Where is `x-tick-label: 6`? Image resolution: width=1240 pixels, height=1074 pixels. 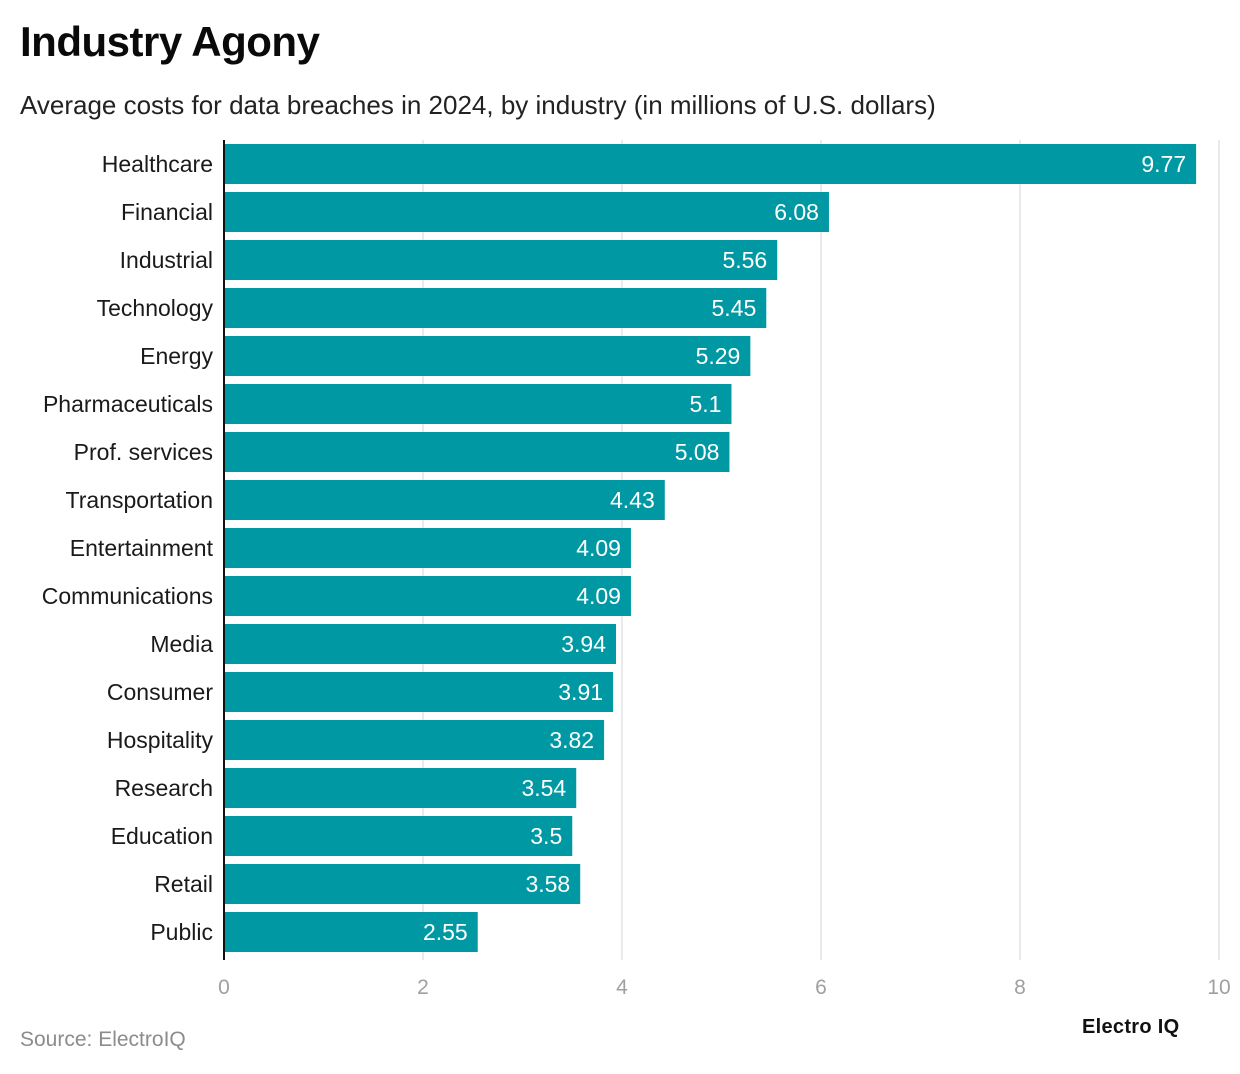 x-tick-label: 6 is located at coordinates (821, 987).